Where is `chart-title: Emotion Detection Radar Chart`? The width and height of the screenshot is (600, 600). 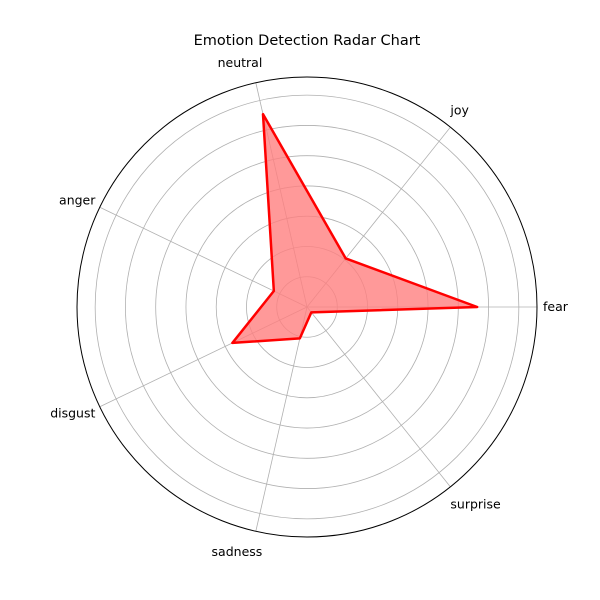
chart-title: Emotion Detection Radar Chart is located at coordinates (307, 41).